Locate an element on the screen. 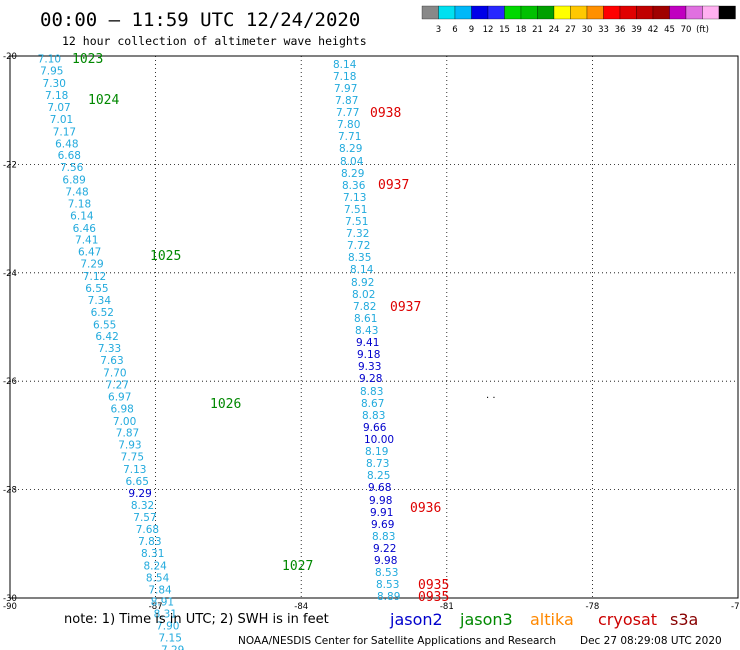 The width and height of the screenshot is (740, 650). swh-point: 7.00 is located at coordinates (124, 422).